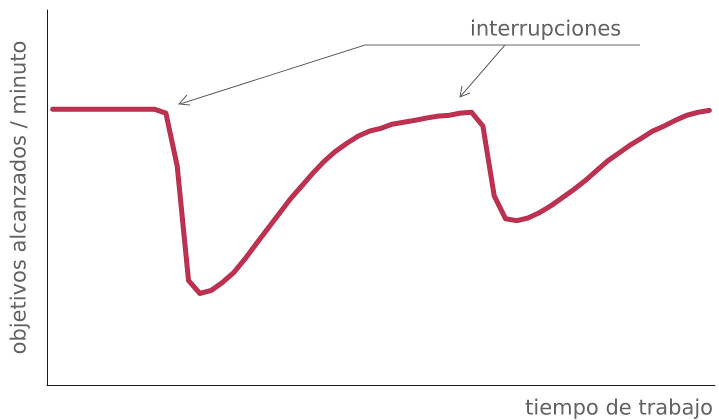 The height and width of the screenshot is (420, 719). What do you see at coordinates (18, 197) in the screenshot?
I see `y-axis-title: objetivos alcanzados / minuto` at bounding box center [18, 197].